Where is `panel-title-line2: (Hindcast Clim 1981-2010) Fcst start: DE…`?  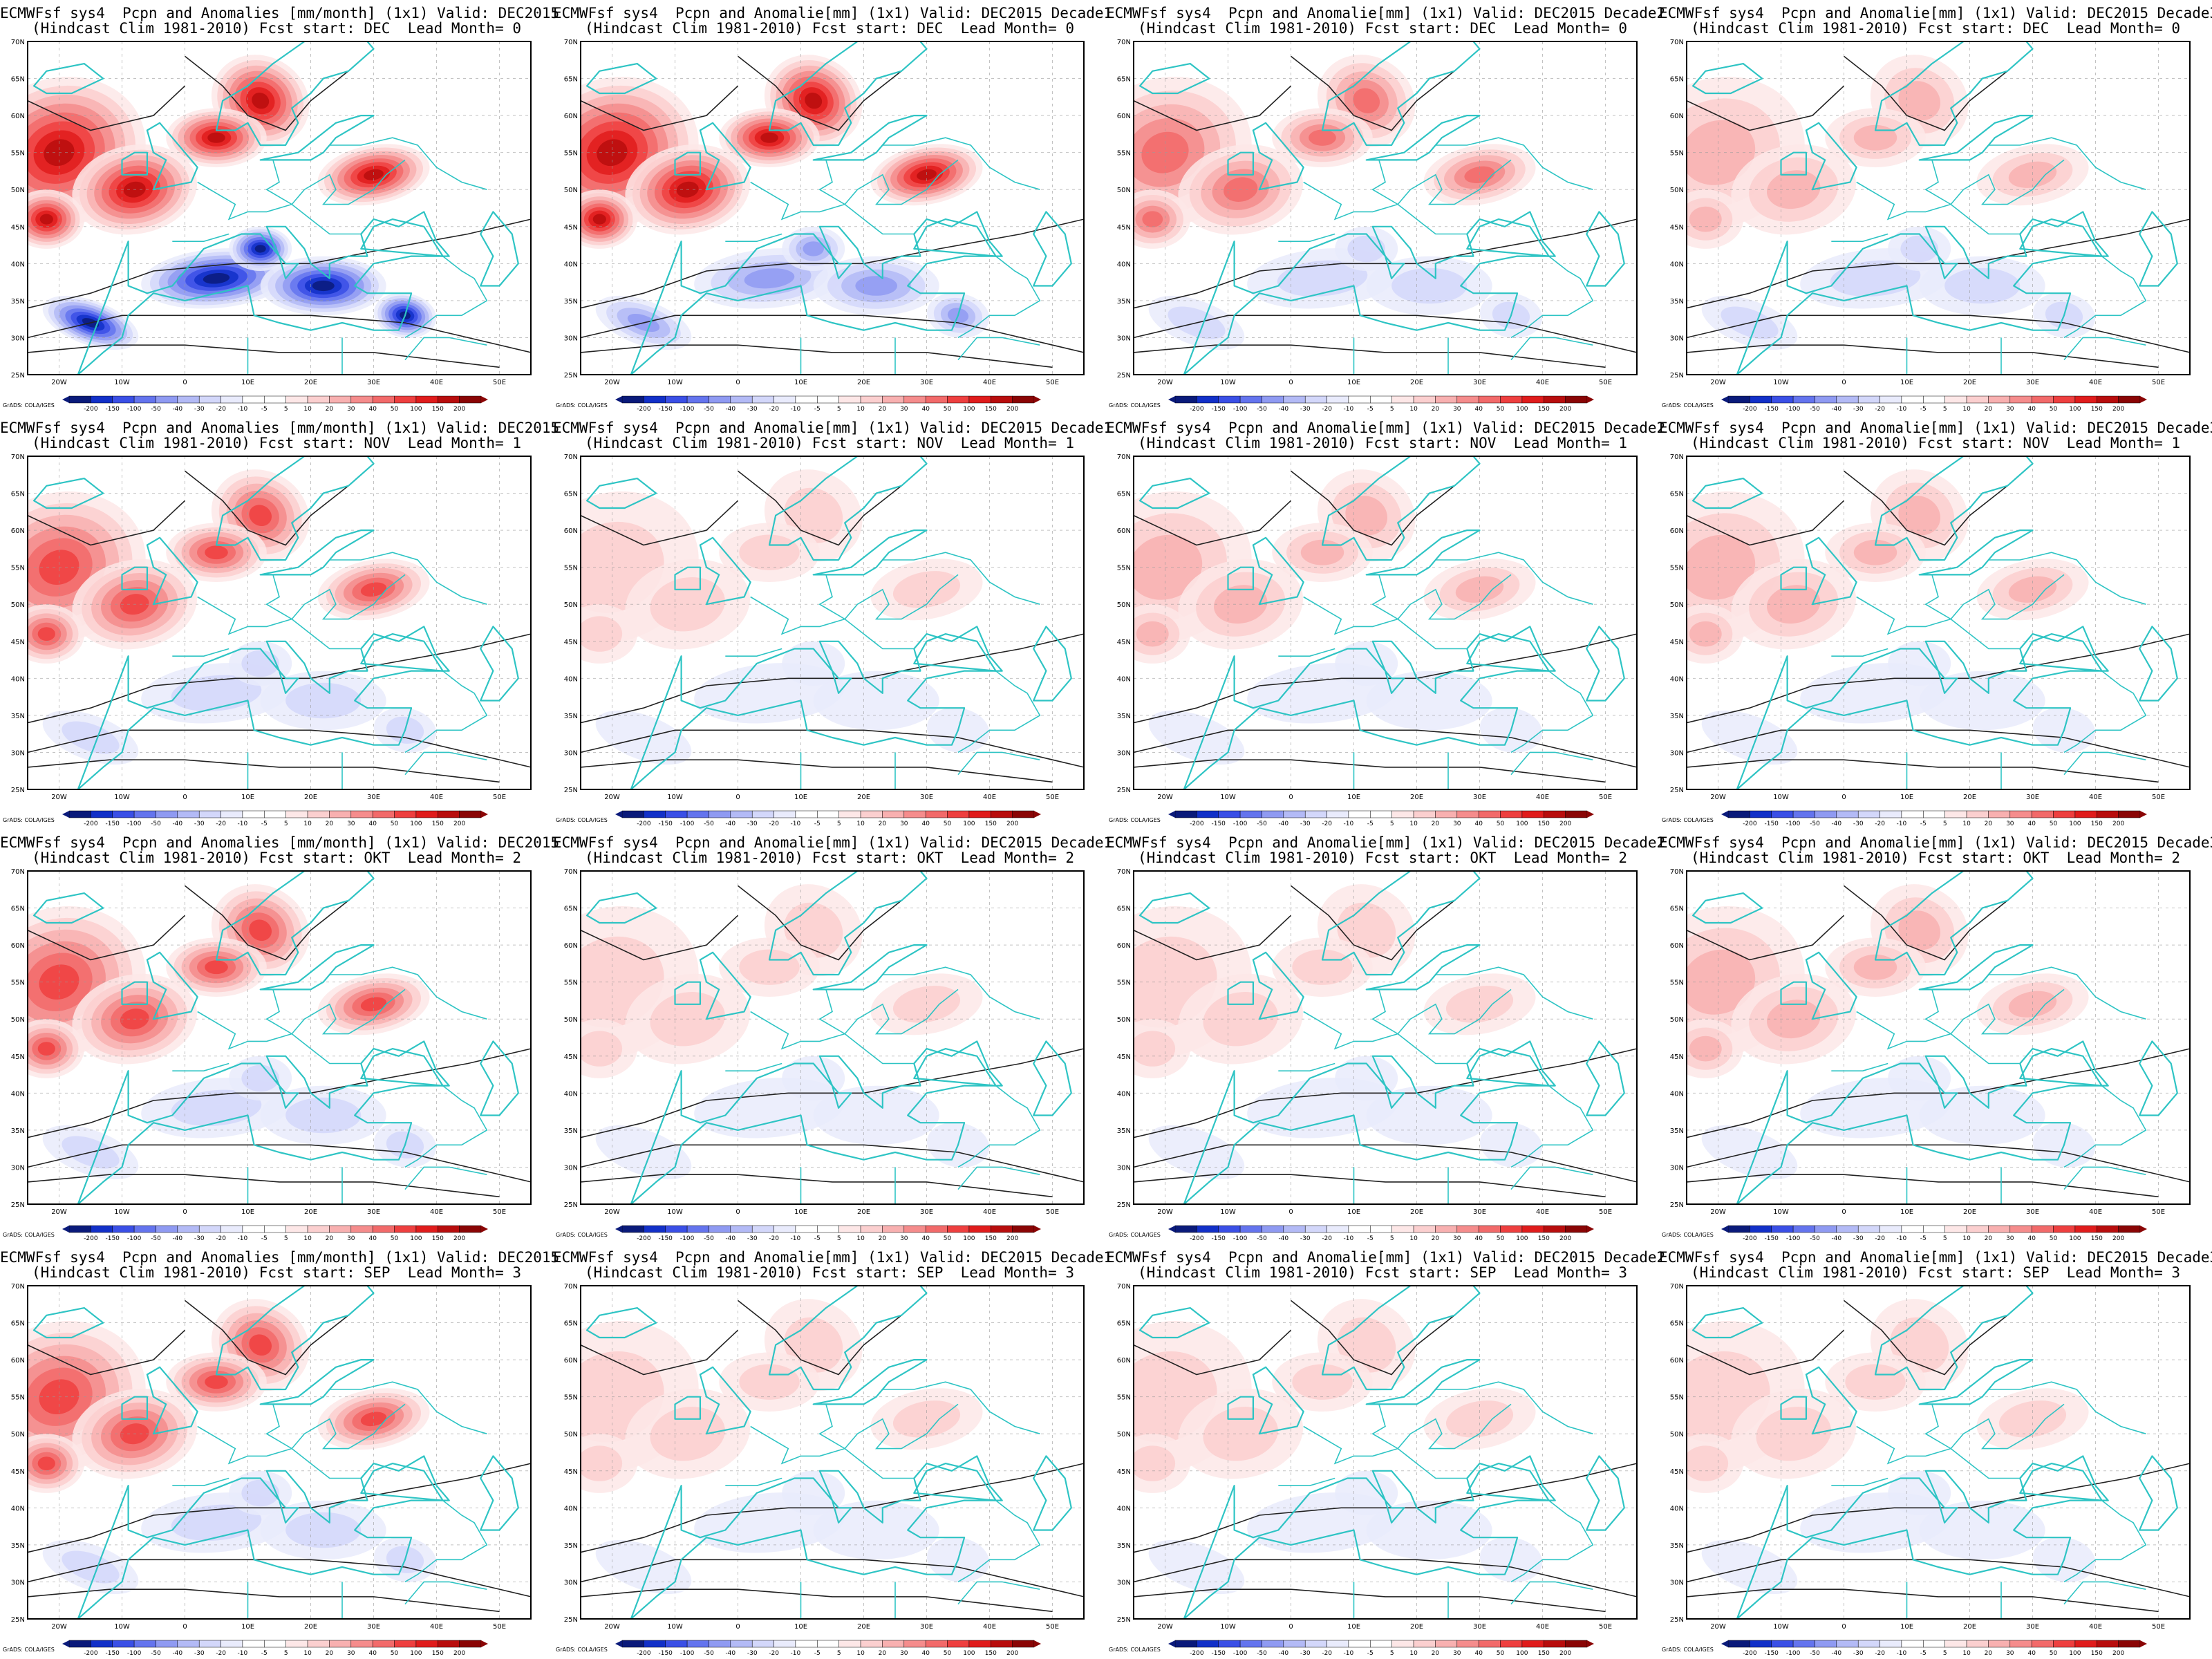 panel-title-line2: (Hindcast Clim 1981-2010) Fcst start: DE… is located at coordinates (1382, 29).